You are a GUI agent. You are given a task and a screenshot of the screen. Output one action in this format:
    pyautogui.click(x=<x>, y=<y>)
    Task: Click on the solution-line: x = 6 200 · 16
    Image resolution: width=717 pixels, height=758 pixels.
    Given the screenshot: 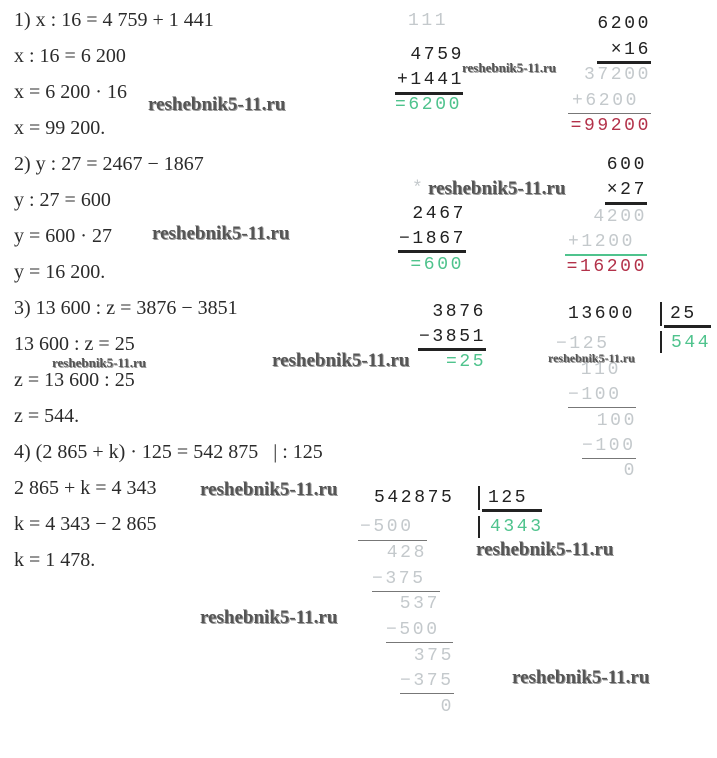 What is the action you would take?
    pyautogui.click(x=70, y=92)
    